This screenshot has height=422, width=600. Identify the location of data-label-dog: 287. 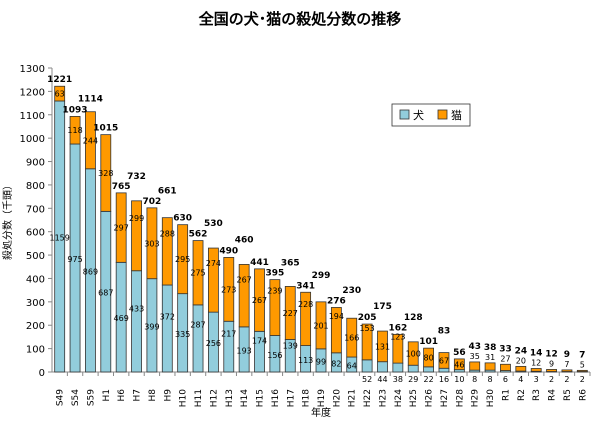
(197, 324).